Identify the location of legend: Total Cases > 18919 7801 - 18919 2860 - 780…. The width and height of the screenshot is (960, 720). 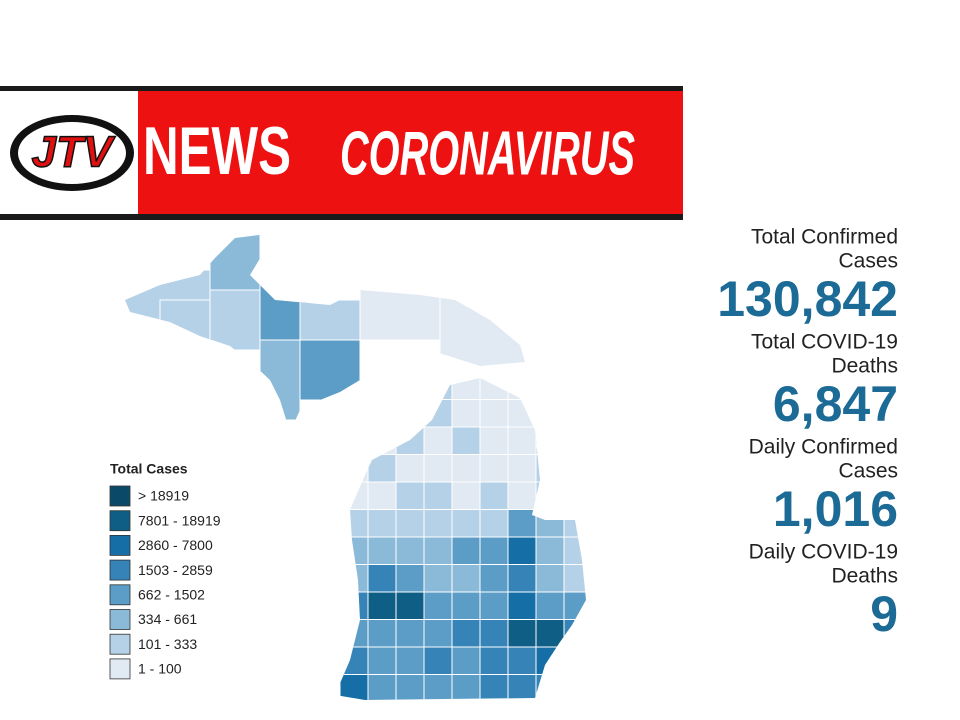
(165, 570).